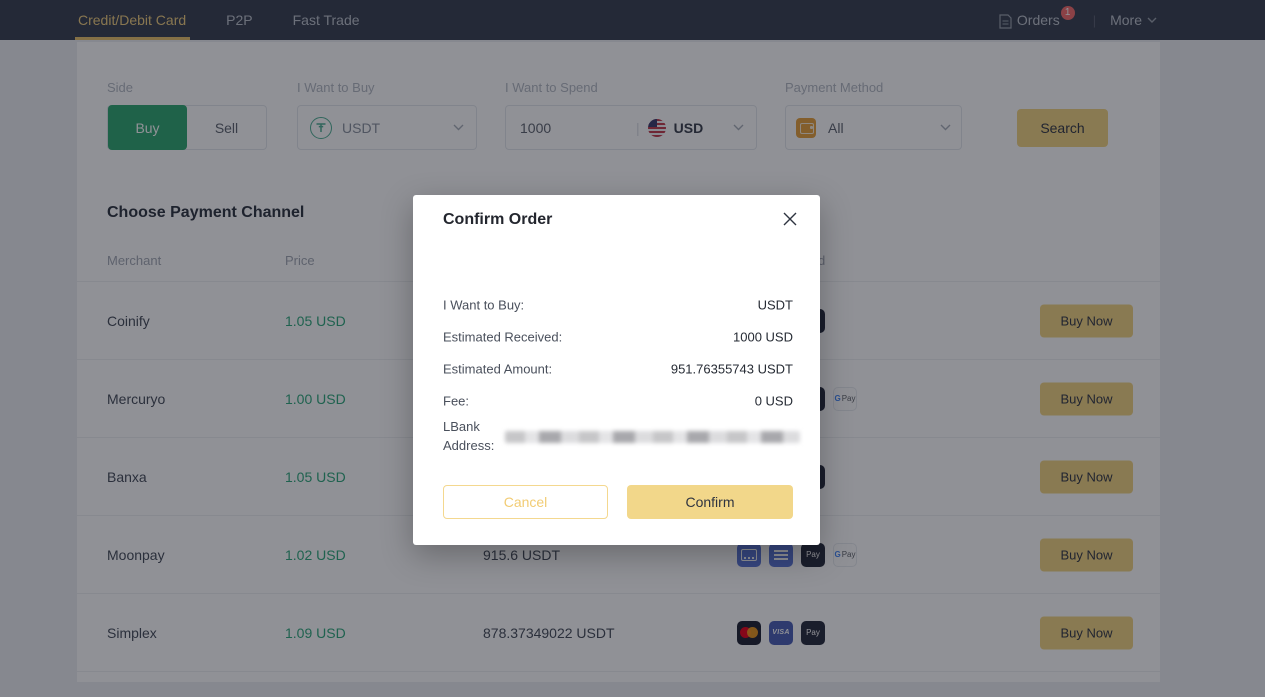  What do you see at coordinates (749, 554) in the screenshot?
I see `card-front-icon` at bounding box center [749, 554].